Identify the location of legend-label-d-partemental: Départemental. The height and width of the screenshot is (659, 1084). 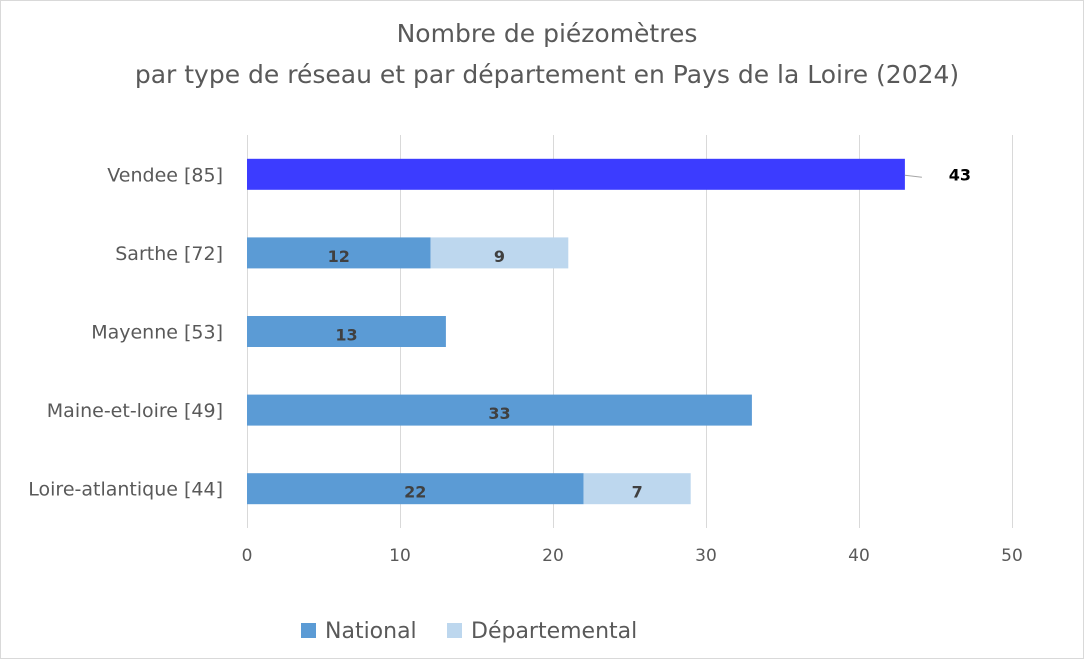
(554, 631).